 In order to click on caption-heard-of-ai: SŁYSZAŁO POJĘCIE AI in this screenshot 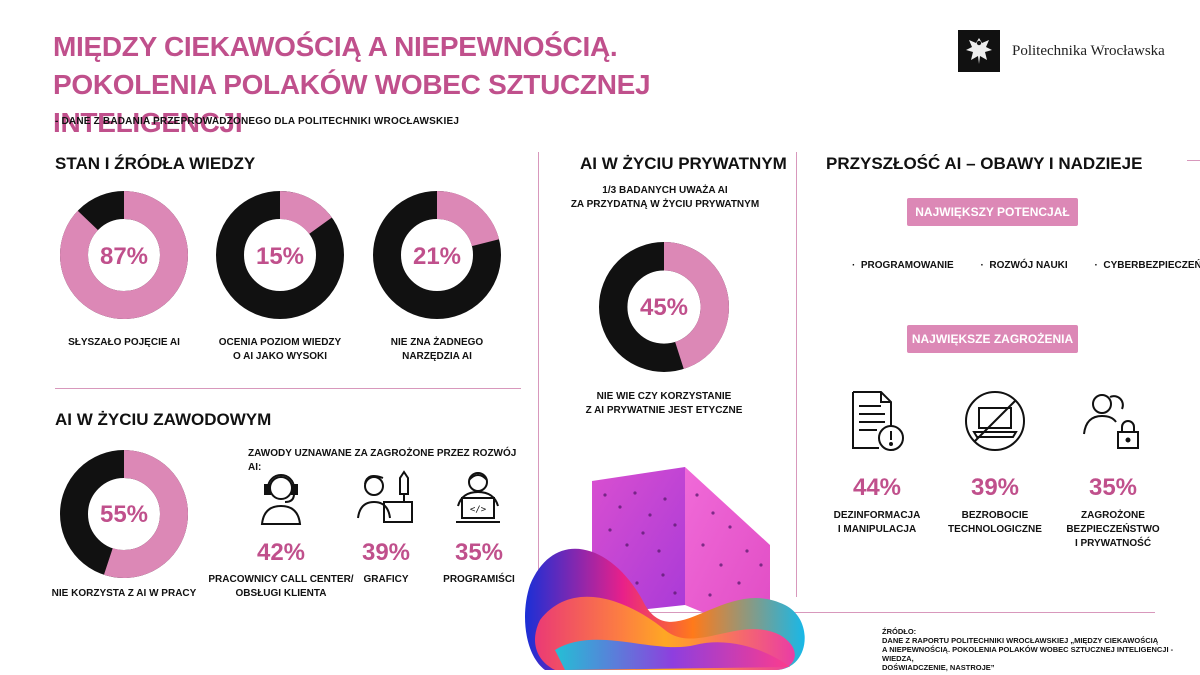, I will do `click(124, 342)`.